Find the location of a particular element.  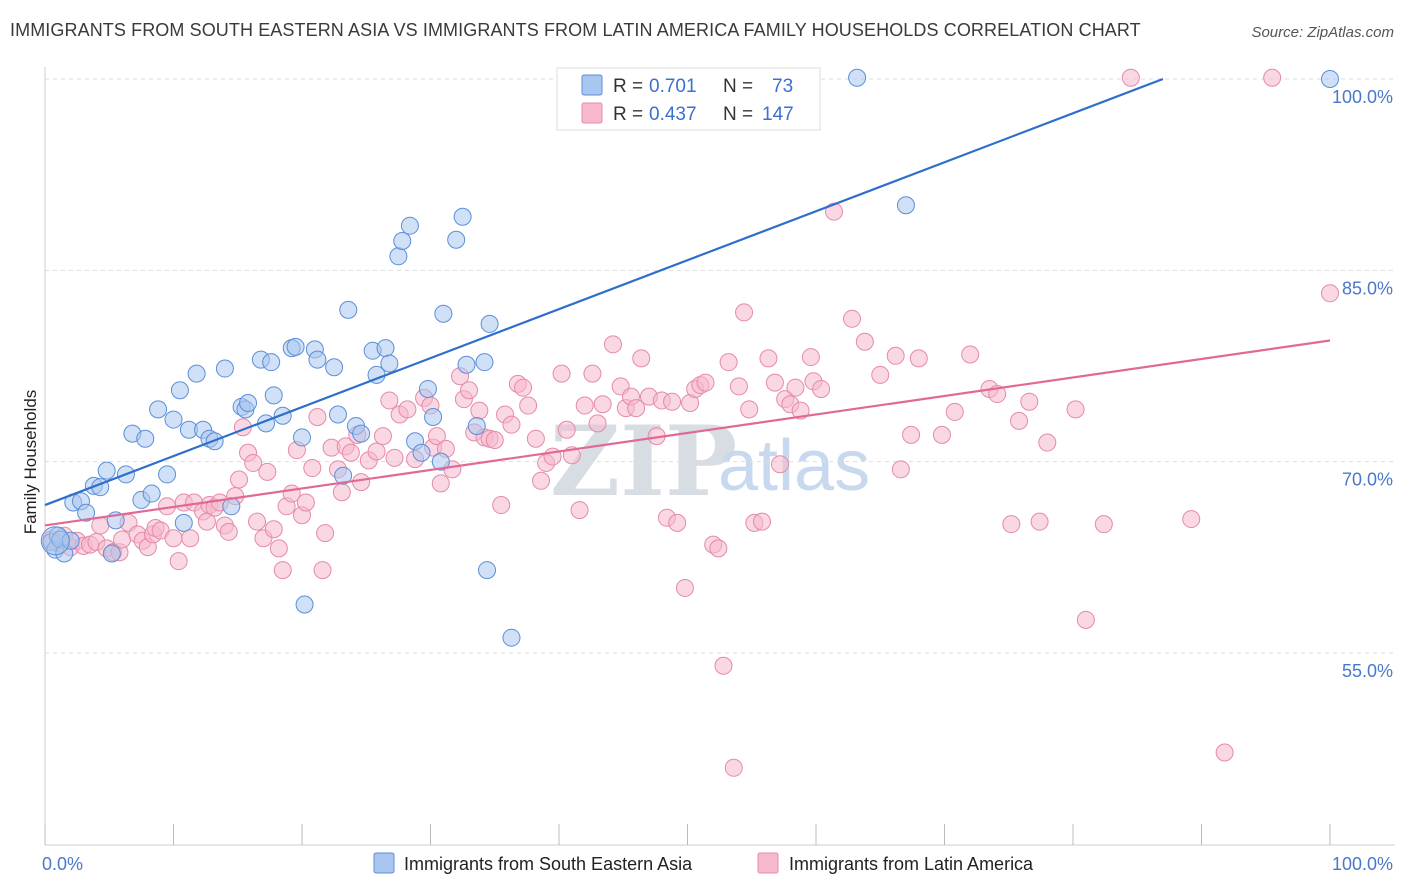

y-tick-label: 100.0% is located at coordinates (1362, 97).